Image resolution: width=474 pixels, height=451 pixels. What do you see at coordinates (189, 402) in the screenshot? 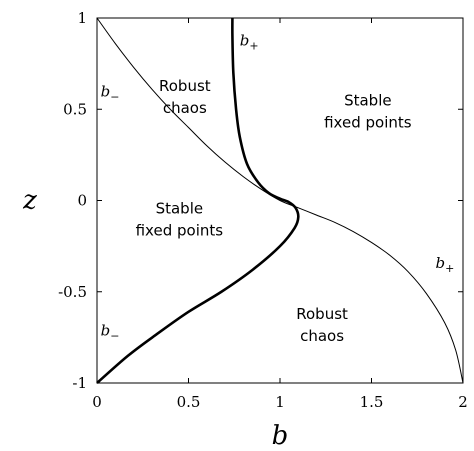
I see `x-tick-label: 0.5` at bounding box center [189, 402].